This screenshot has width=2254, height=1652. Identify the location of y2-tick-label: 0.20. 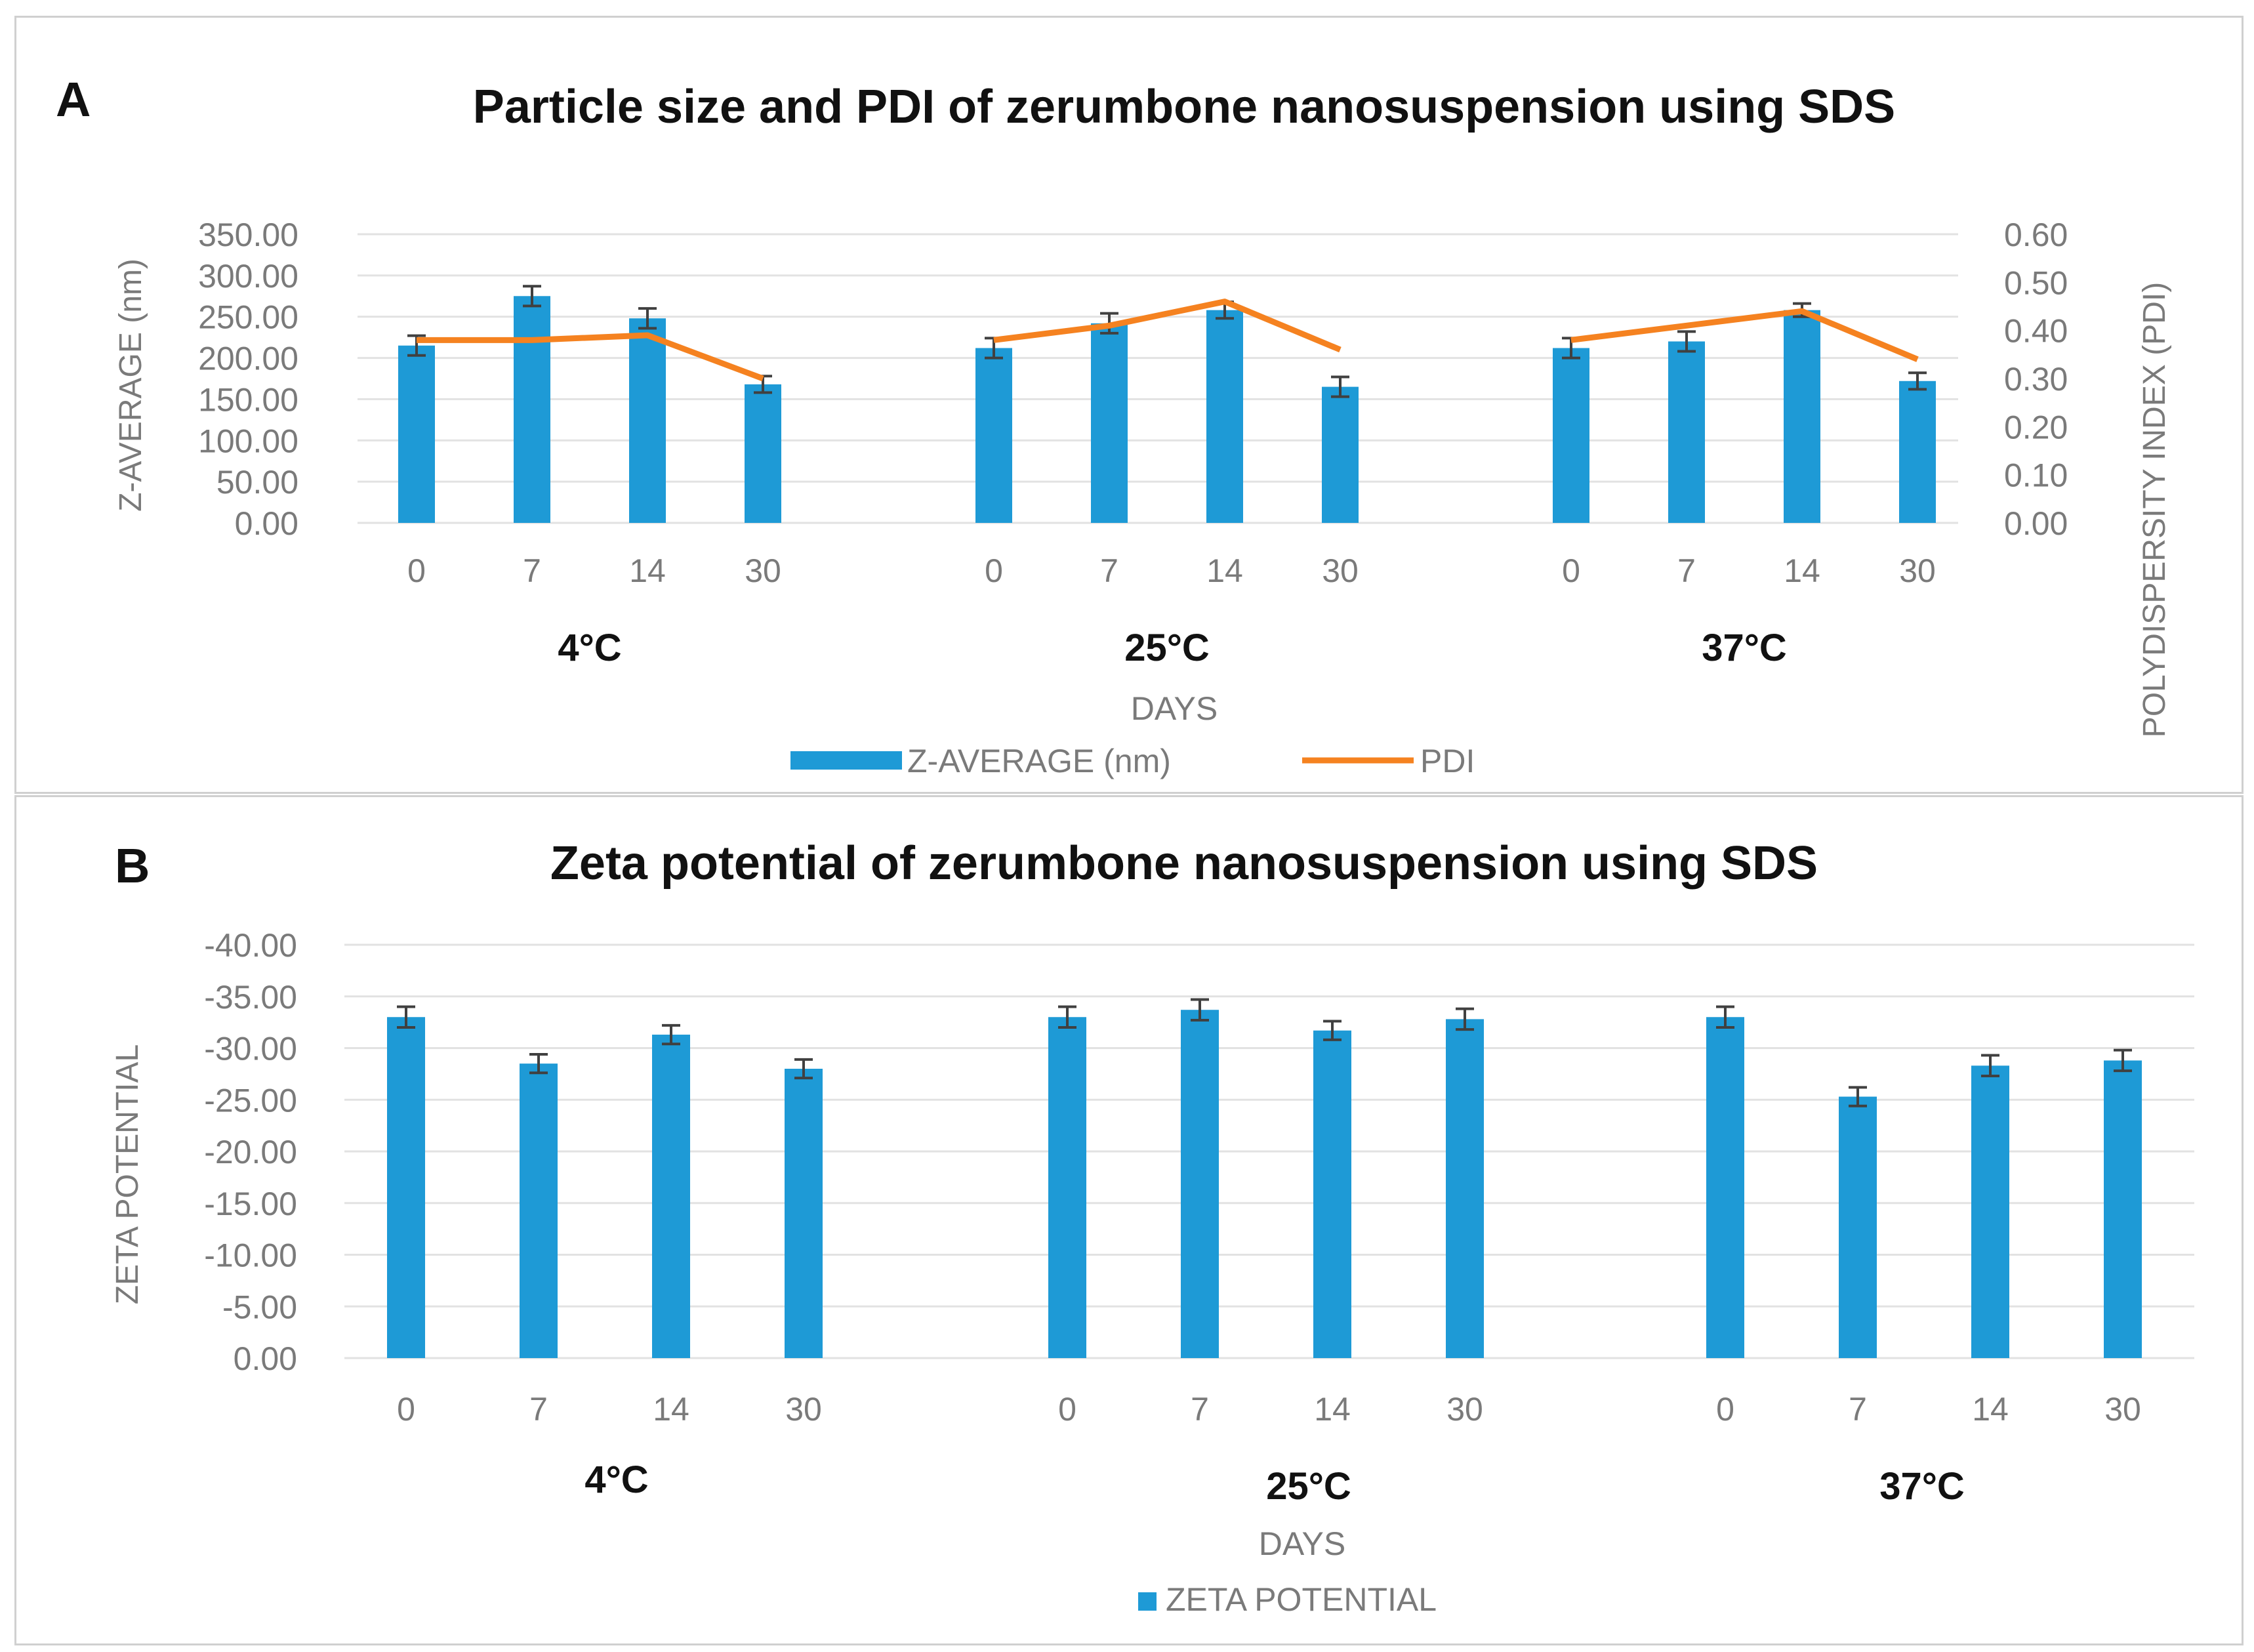
(2036, 427).